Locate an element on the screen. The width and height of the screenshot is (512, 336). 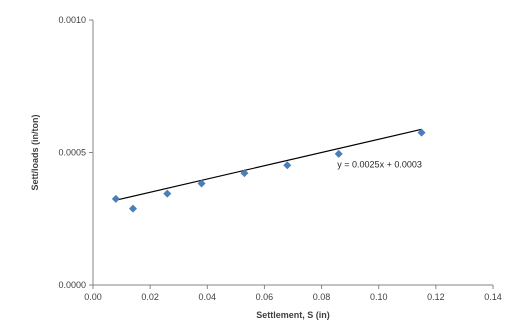
trendline is located at coordinates (268, 164).